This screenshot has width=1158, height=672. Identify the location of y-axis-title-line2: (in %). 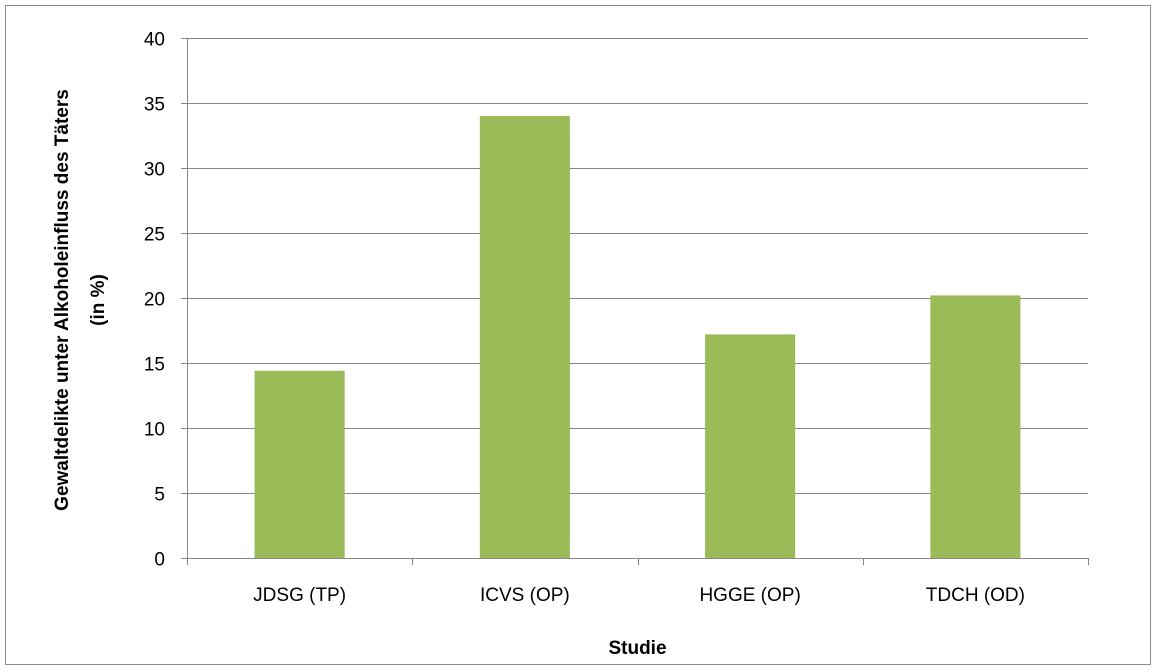
(98, 300).